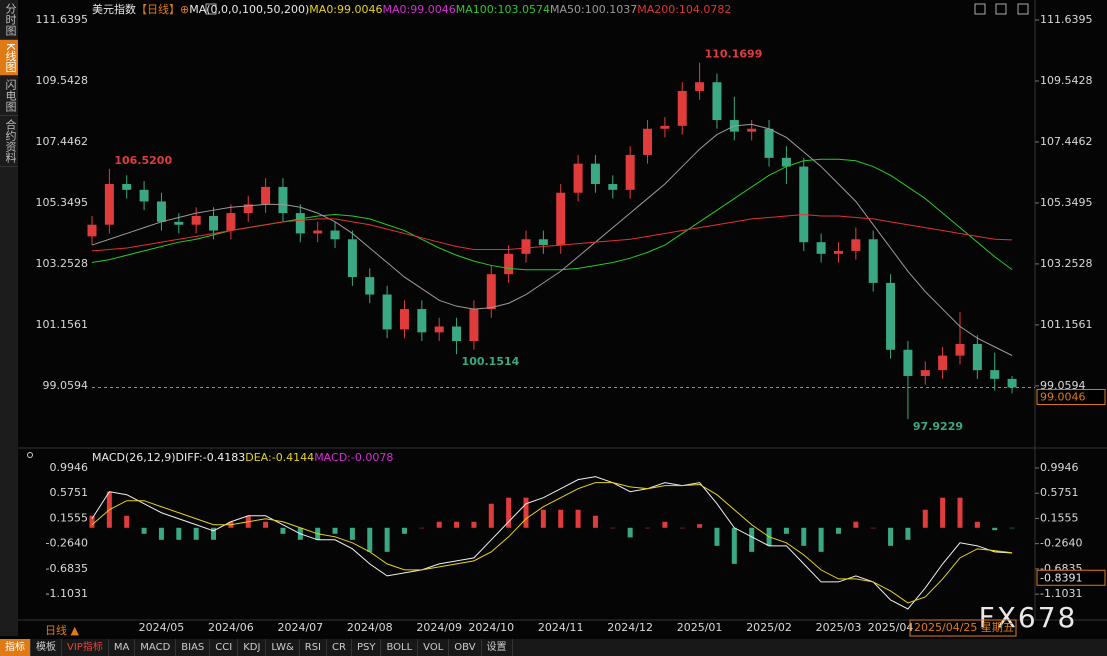  What do you see at coordinates (85, 647) in the screenshot?
I see `toolbar-tab: VIP指标` at bounding box center [85, 647].